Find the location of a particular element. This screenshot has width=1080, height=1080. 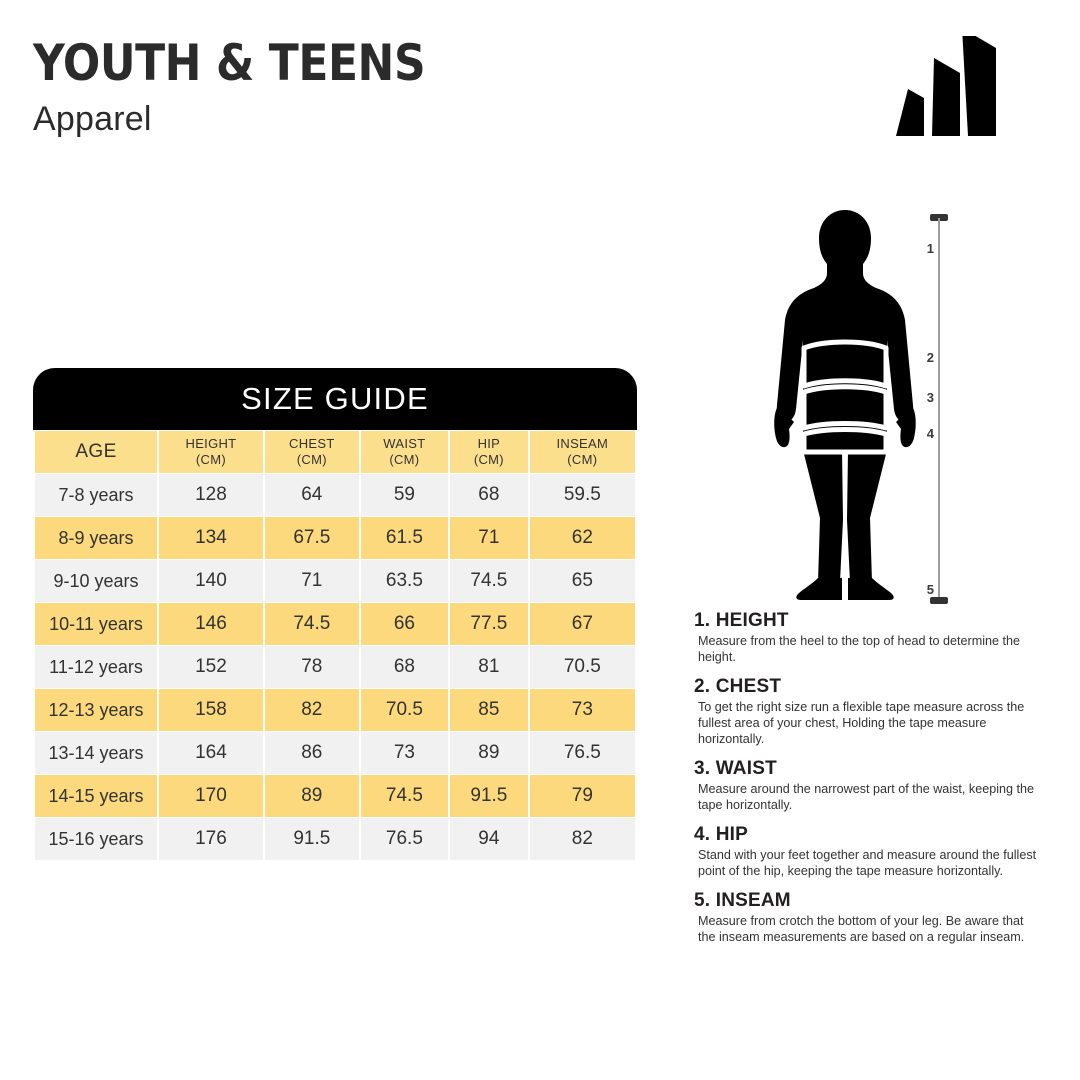

column-header-inseam: INSEAM (CM) is located at coordinates (582, 452).